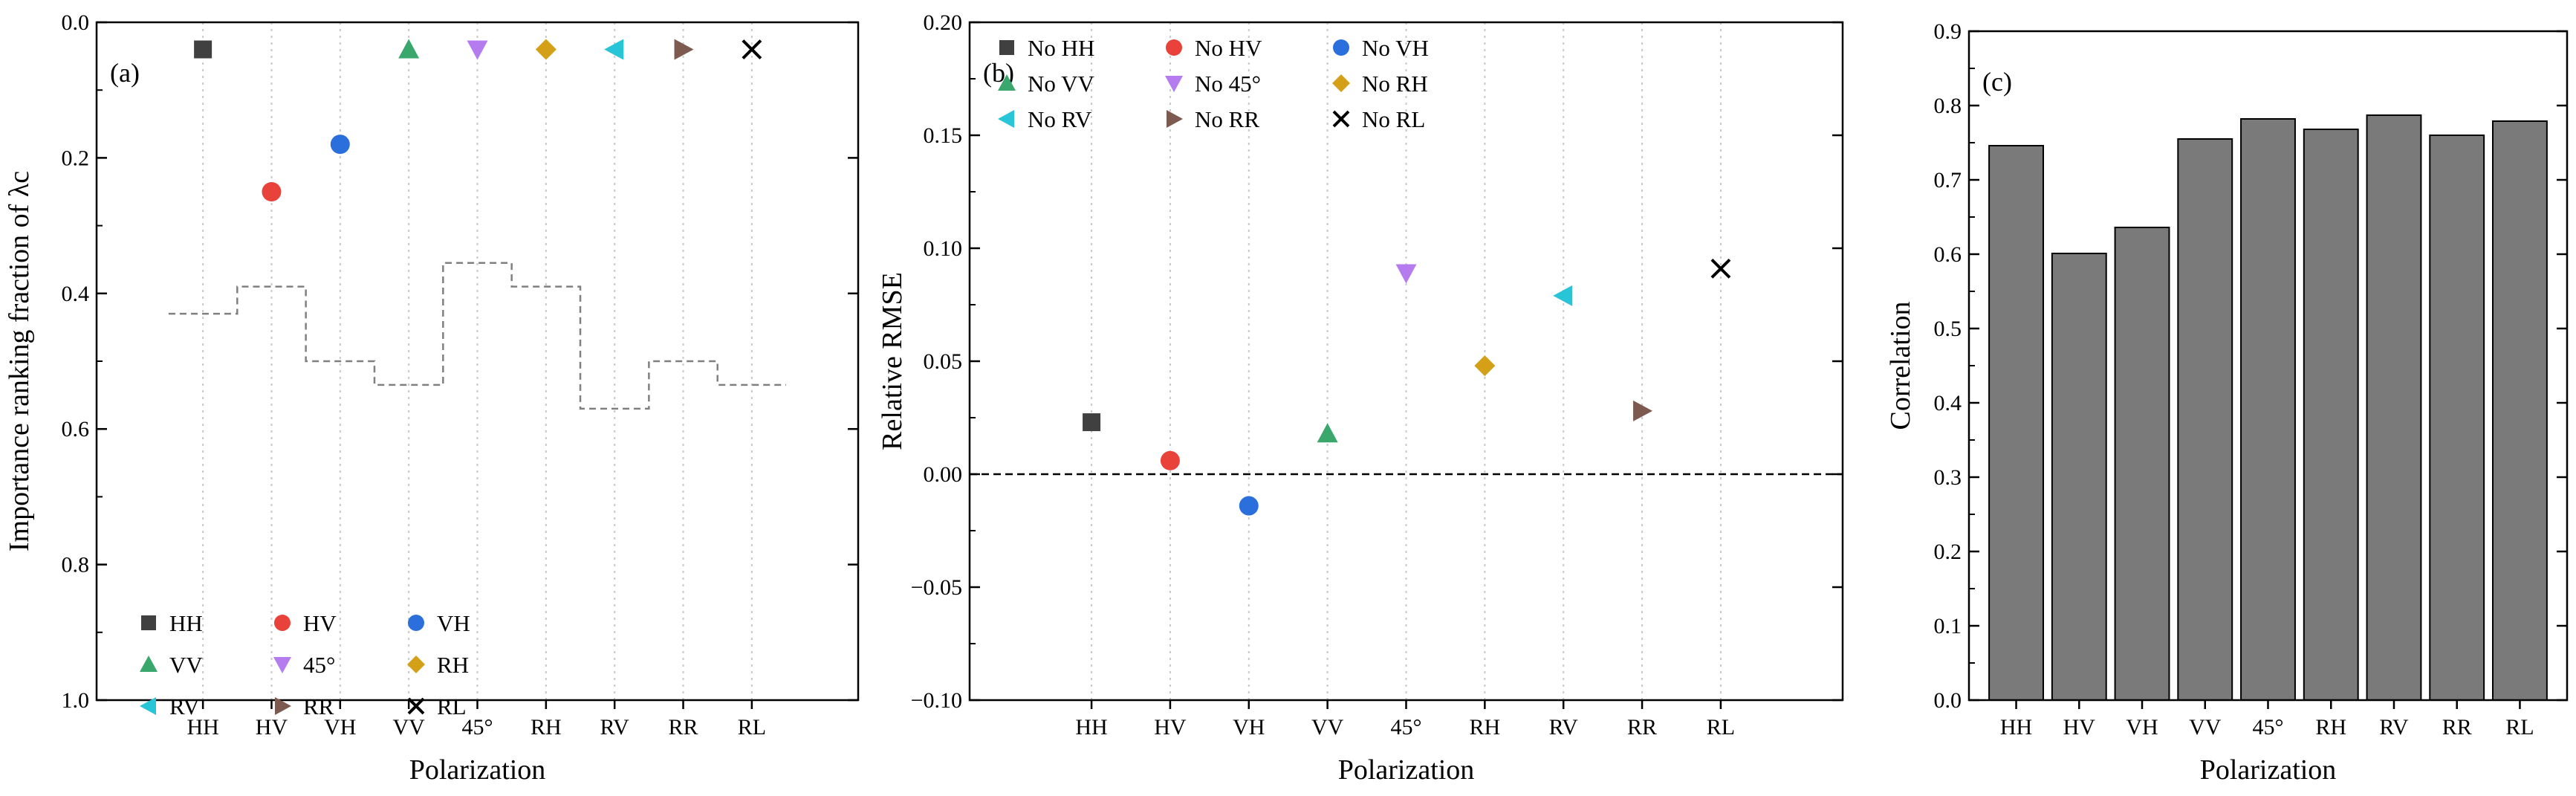  I want to click on legend: HH HV VH VV 45° RH RV RR RL, so click(305, 665).